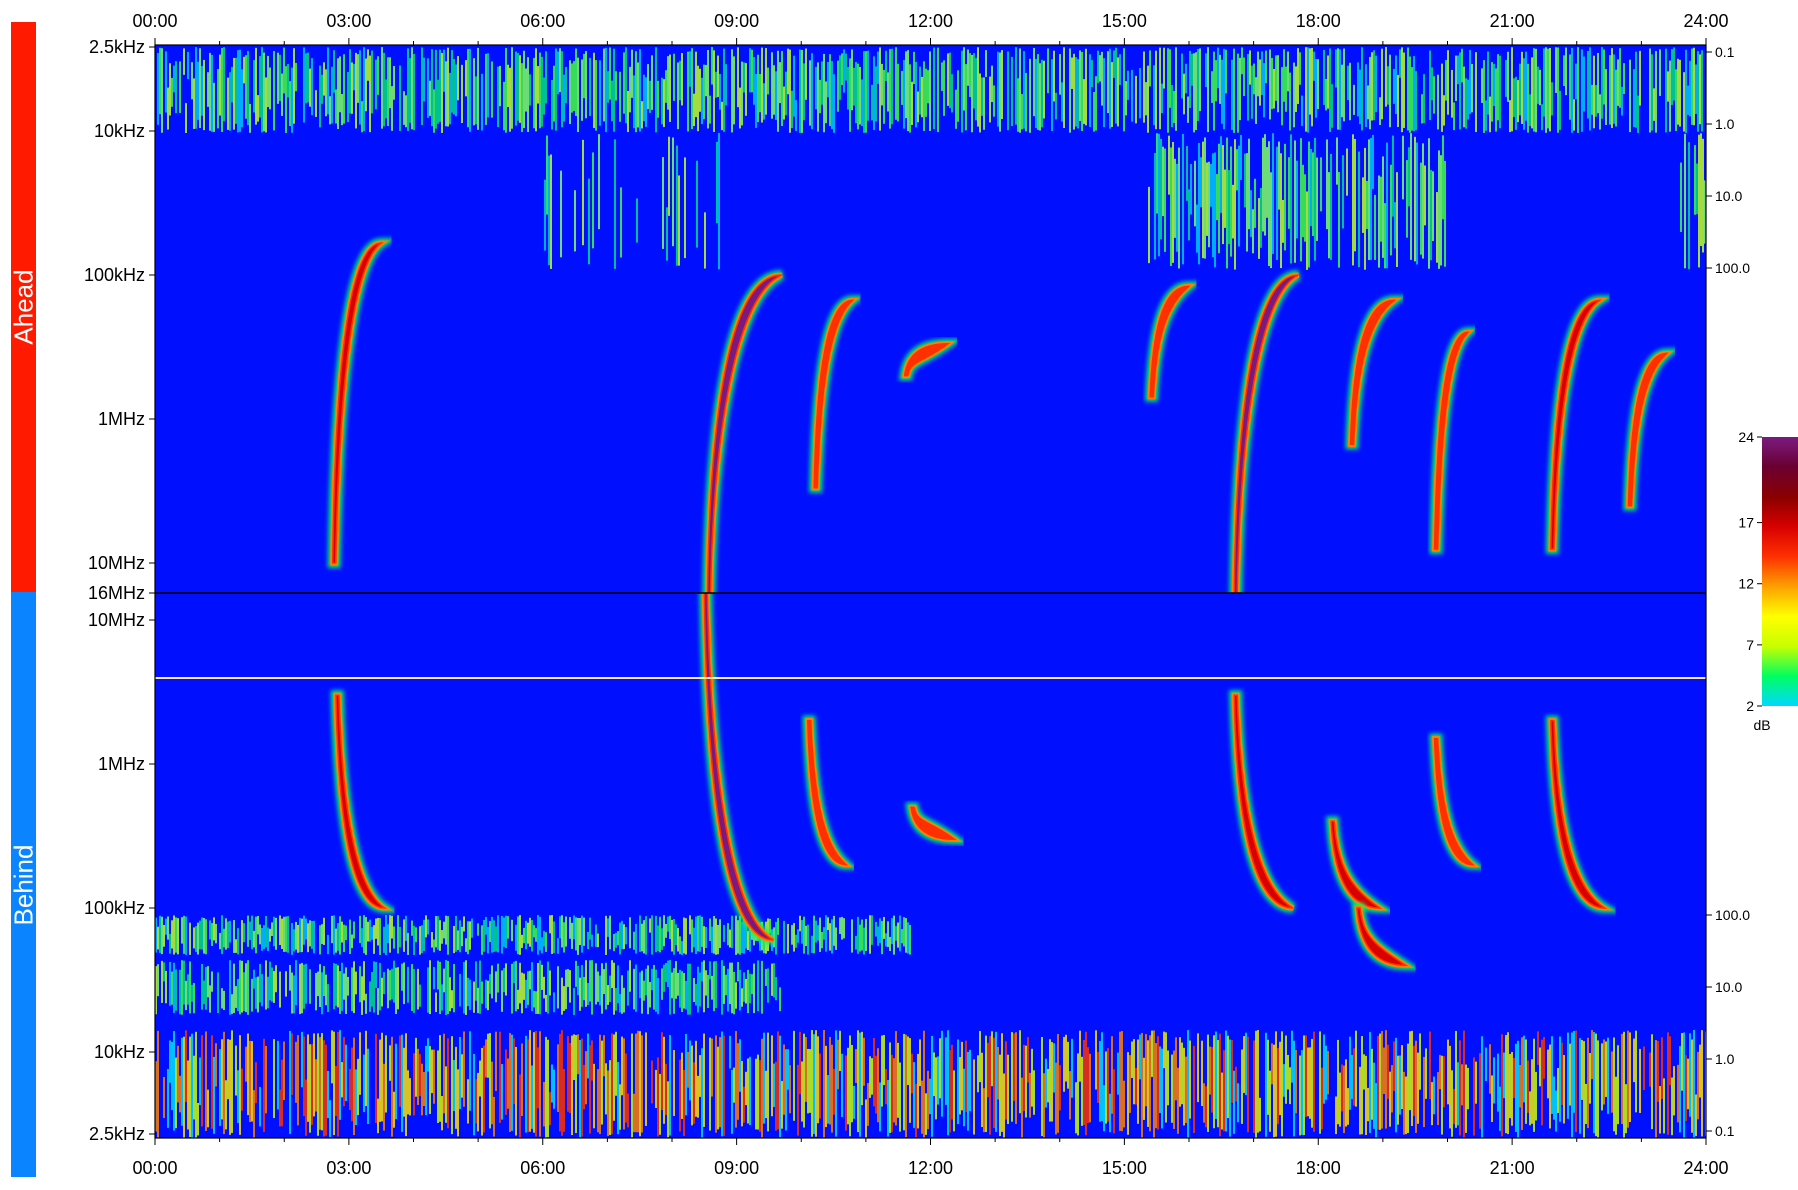 The height and width of the screenshot is (1190, 1798). What do you see at coordinates (736, 1168) in the screenshot?
I see `x-tick-bottom: 09:00` at bounding box center [736, 1168].